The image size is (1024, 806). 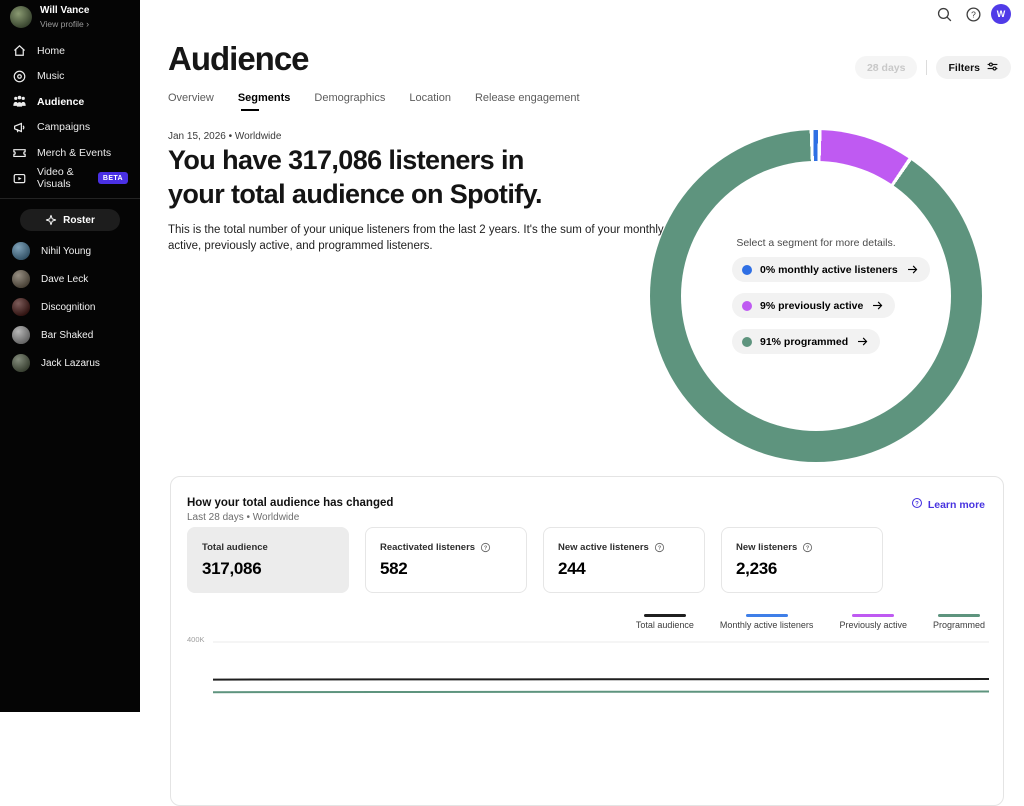 I want to click on tab-segments: Segments, so click(x=264, y=101).